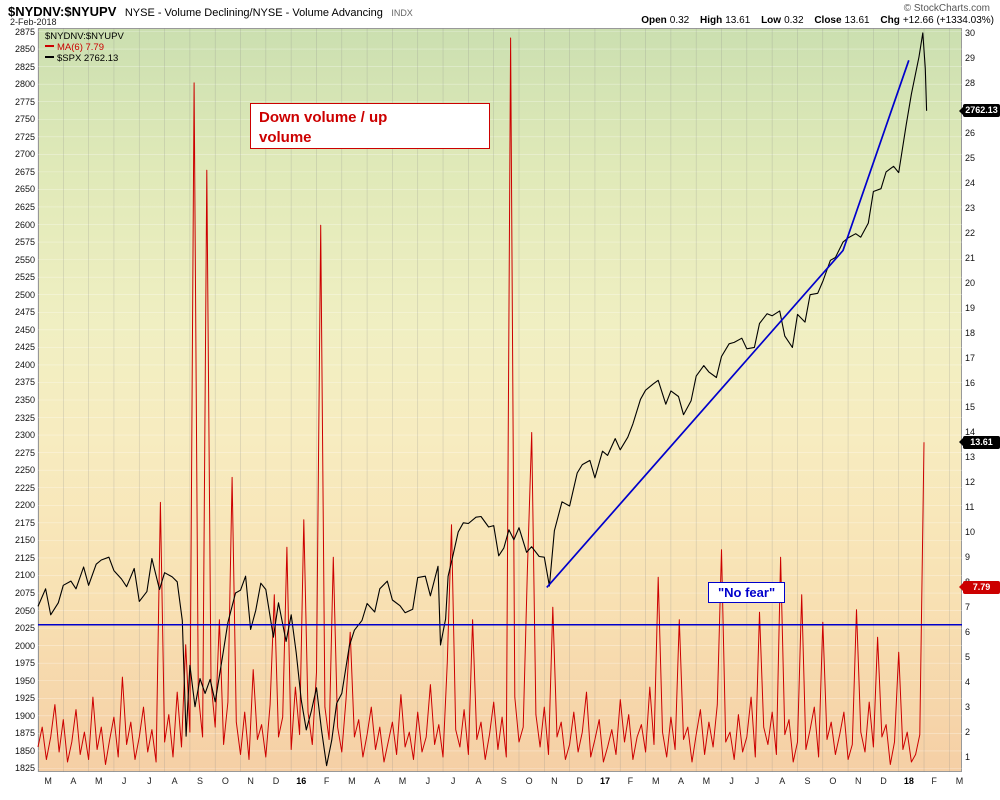 The image size is (1000, 800). What do you see at coordinates (970, 32) in the screenshot?
I see `right-axis-label: 30` at bounding box center [970, 32].